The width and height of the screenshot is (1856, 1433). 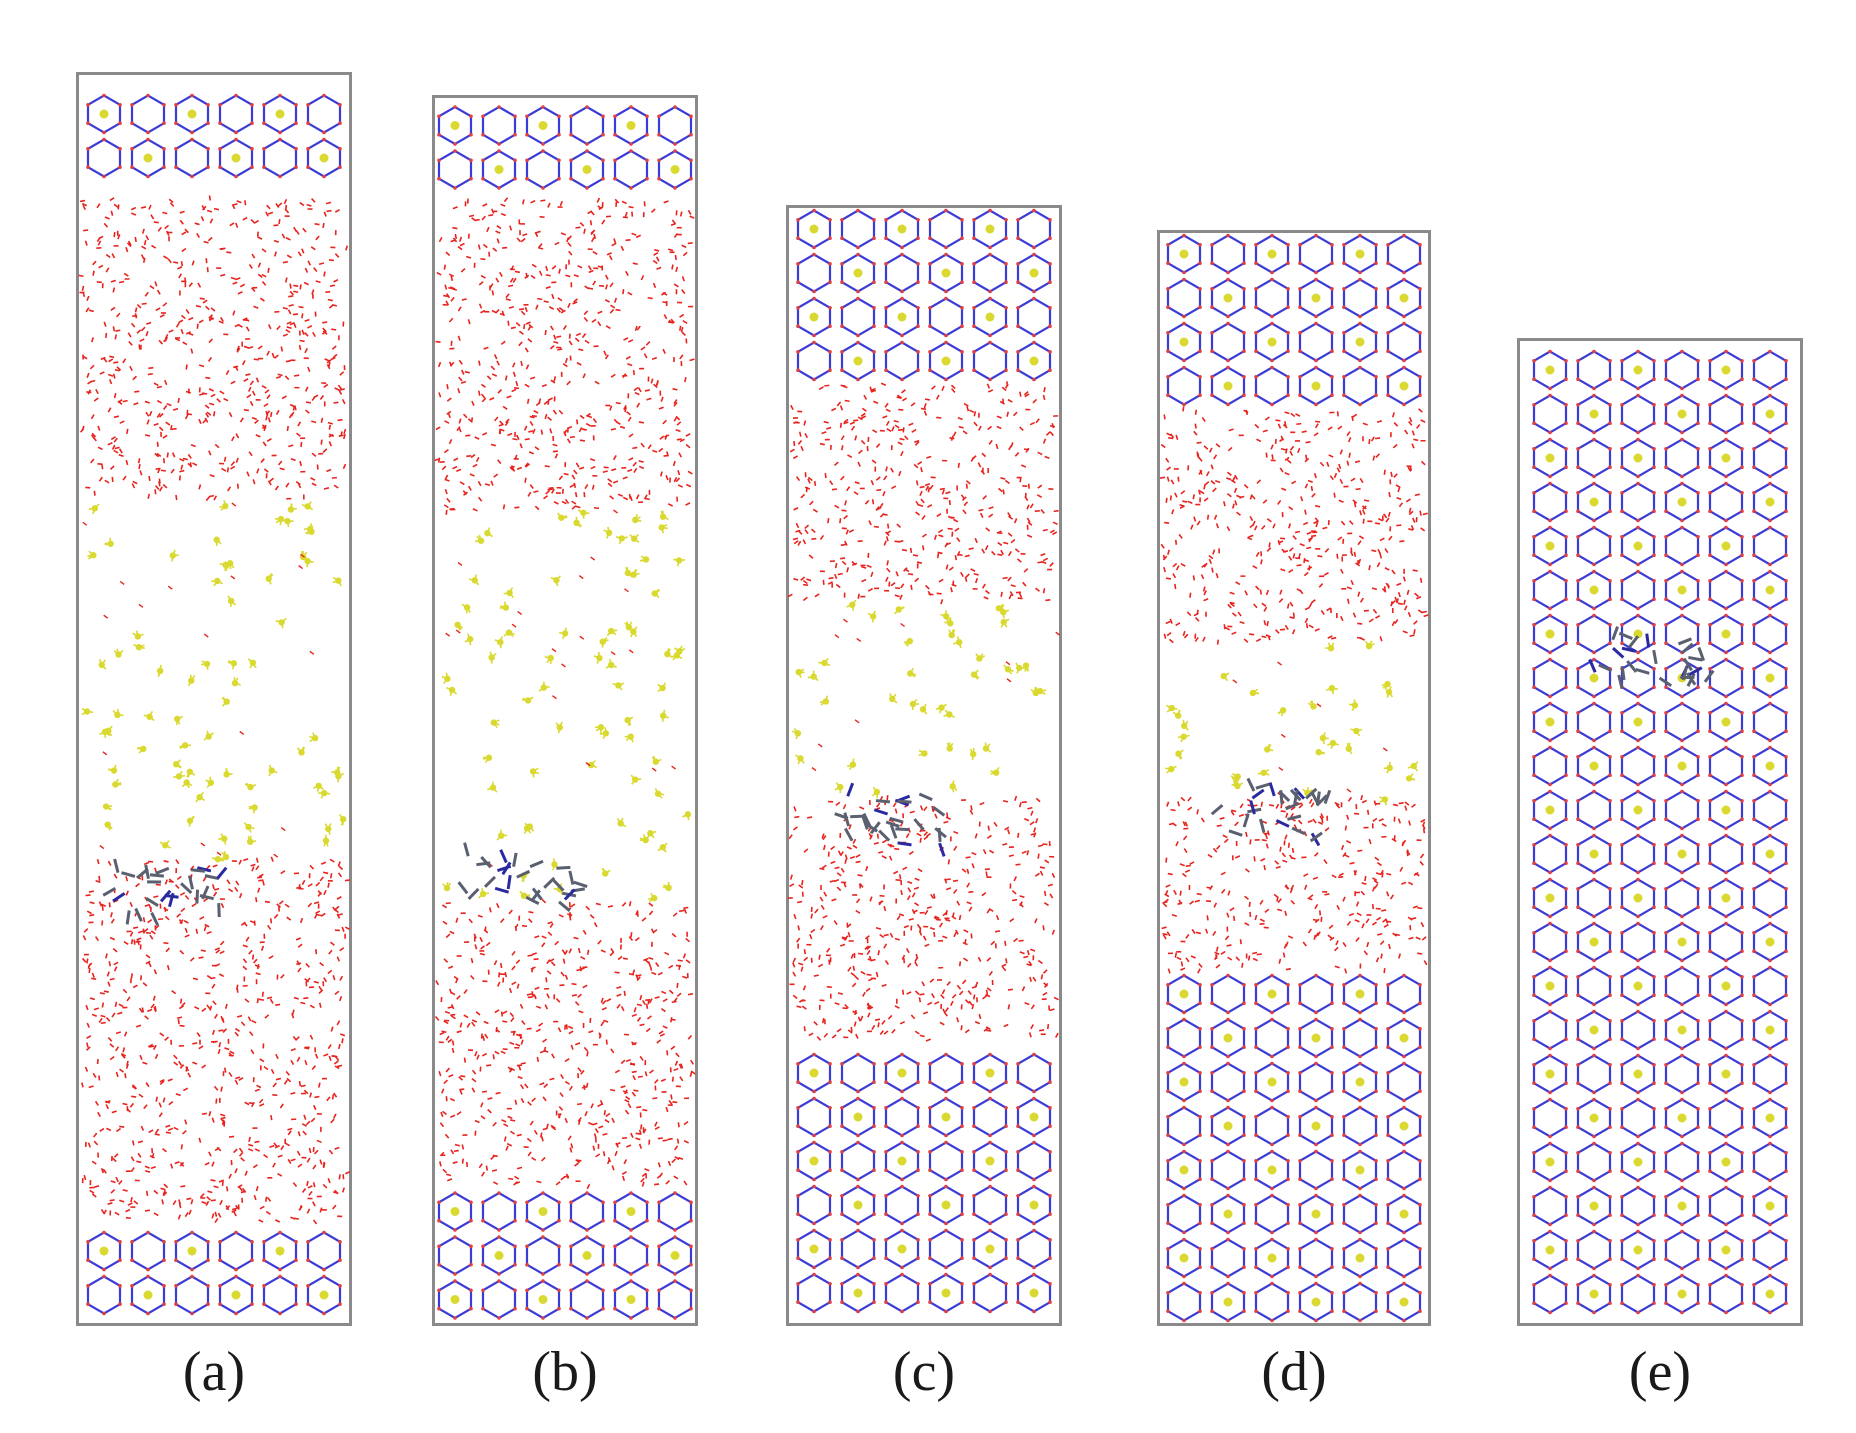 What do you see at coordinates (1660, 1372) in the screenshot?
I see `panel-e-label: (e)` at bounding box center [1660, 1372].